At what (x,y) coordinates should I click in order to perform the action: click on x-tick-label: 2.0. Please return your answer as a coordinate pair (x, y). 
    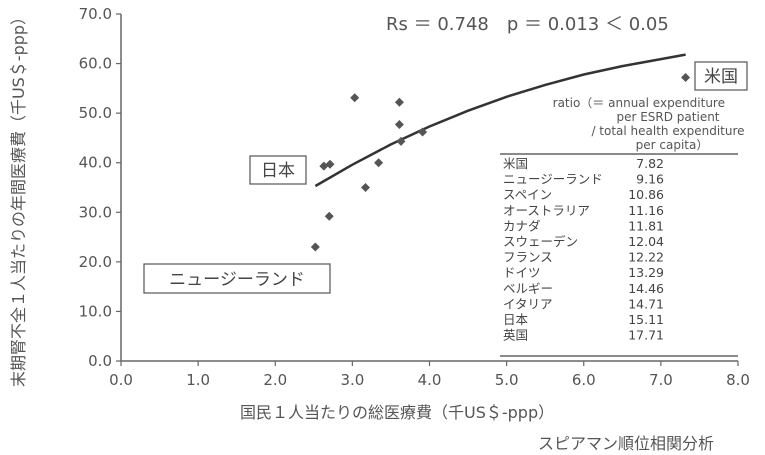
    Looking at the image, I should click on (275, 380).